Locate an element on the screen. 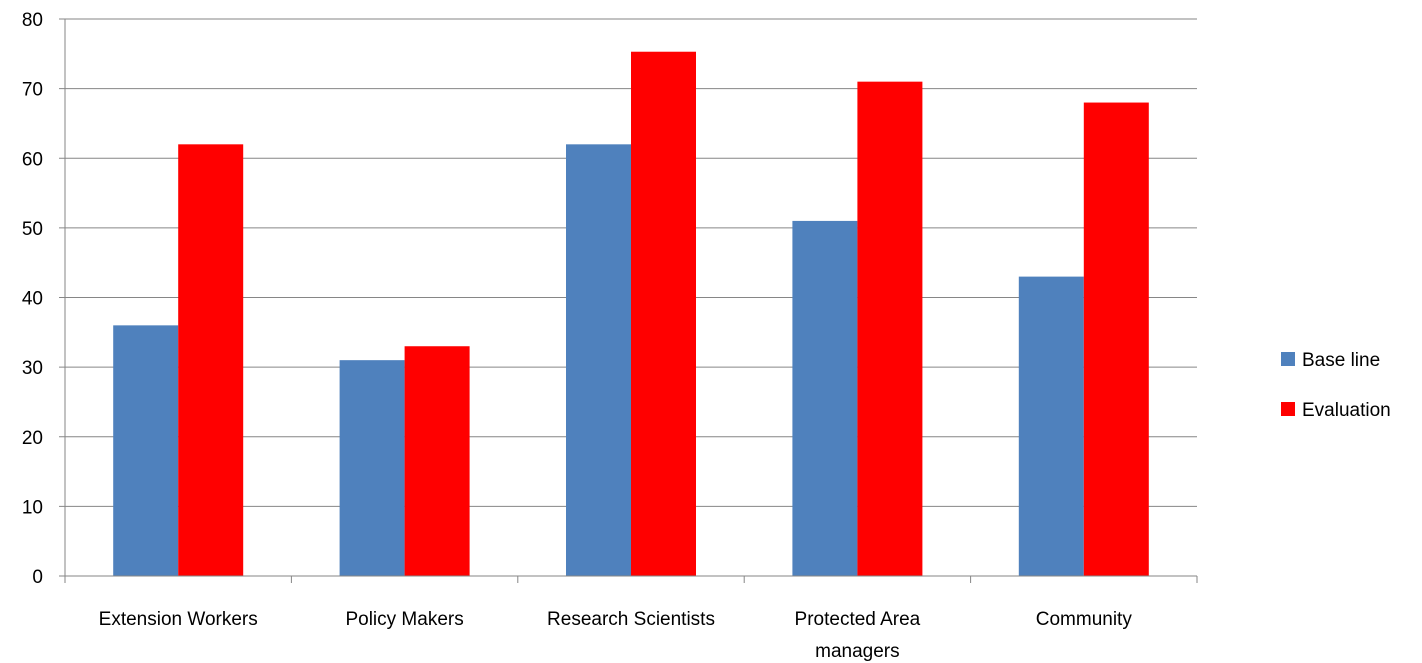  x-tick-label: Research Scientists is located at coordinates (631, 619).